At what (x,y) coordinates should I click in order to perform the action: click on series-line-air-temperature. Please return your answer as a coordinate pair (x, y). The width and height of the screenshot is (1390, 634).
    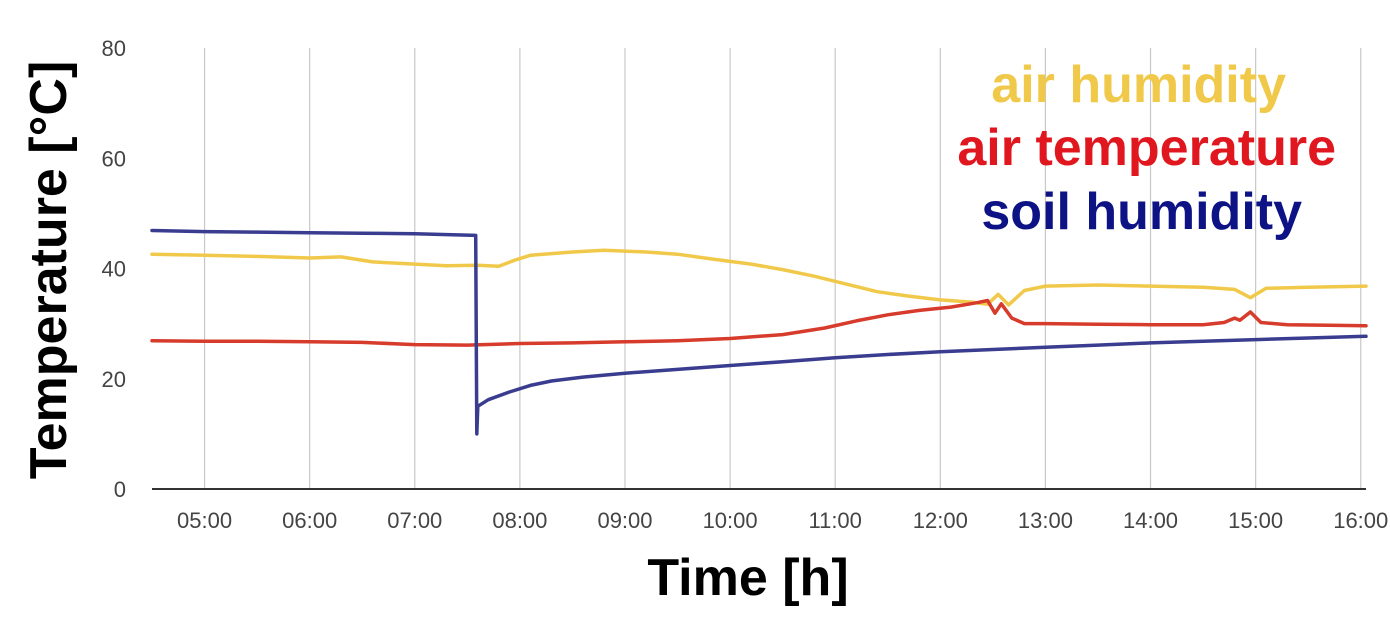
    Looking at the image, I should click on (759, 322).